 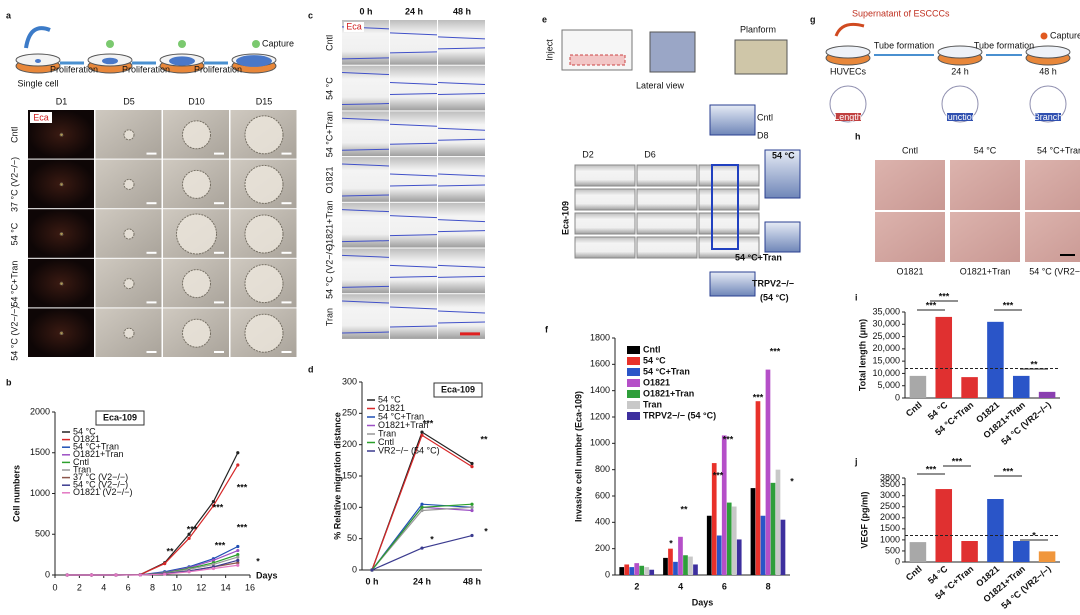 What do you see at coordinates (600, 443) in the screenshot?
I see `y-tick-label: 1000` at bounding box center [600, 443].